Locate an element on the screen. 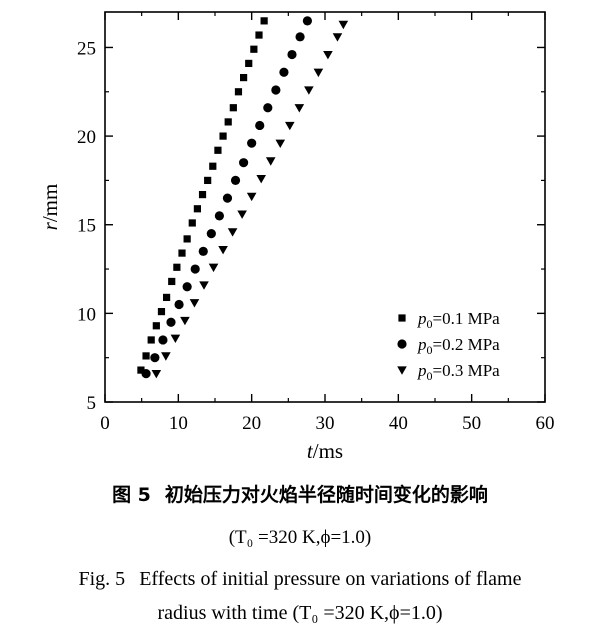 This screenshot has width=600, height=634. caption-chinese-title: 图 5 初始压力对火焰半径随时间变化的影响 is located at coordinates (300, 493).